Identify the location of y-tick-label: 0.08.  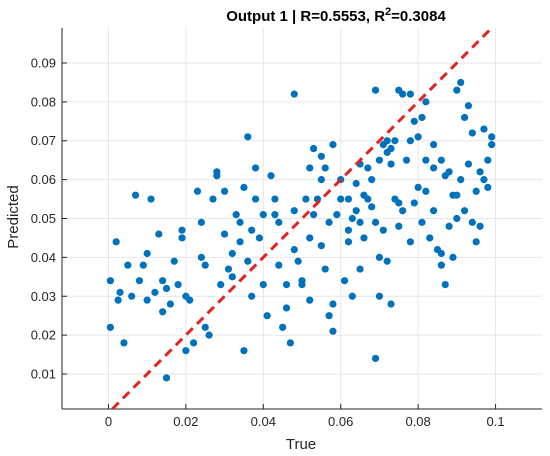
(43, 101).